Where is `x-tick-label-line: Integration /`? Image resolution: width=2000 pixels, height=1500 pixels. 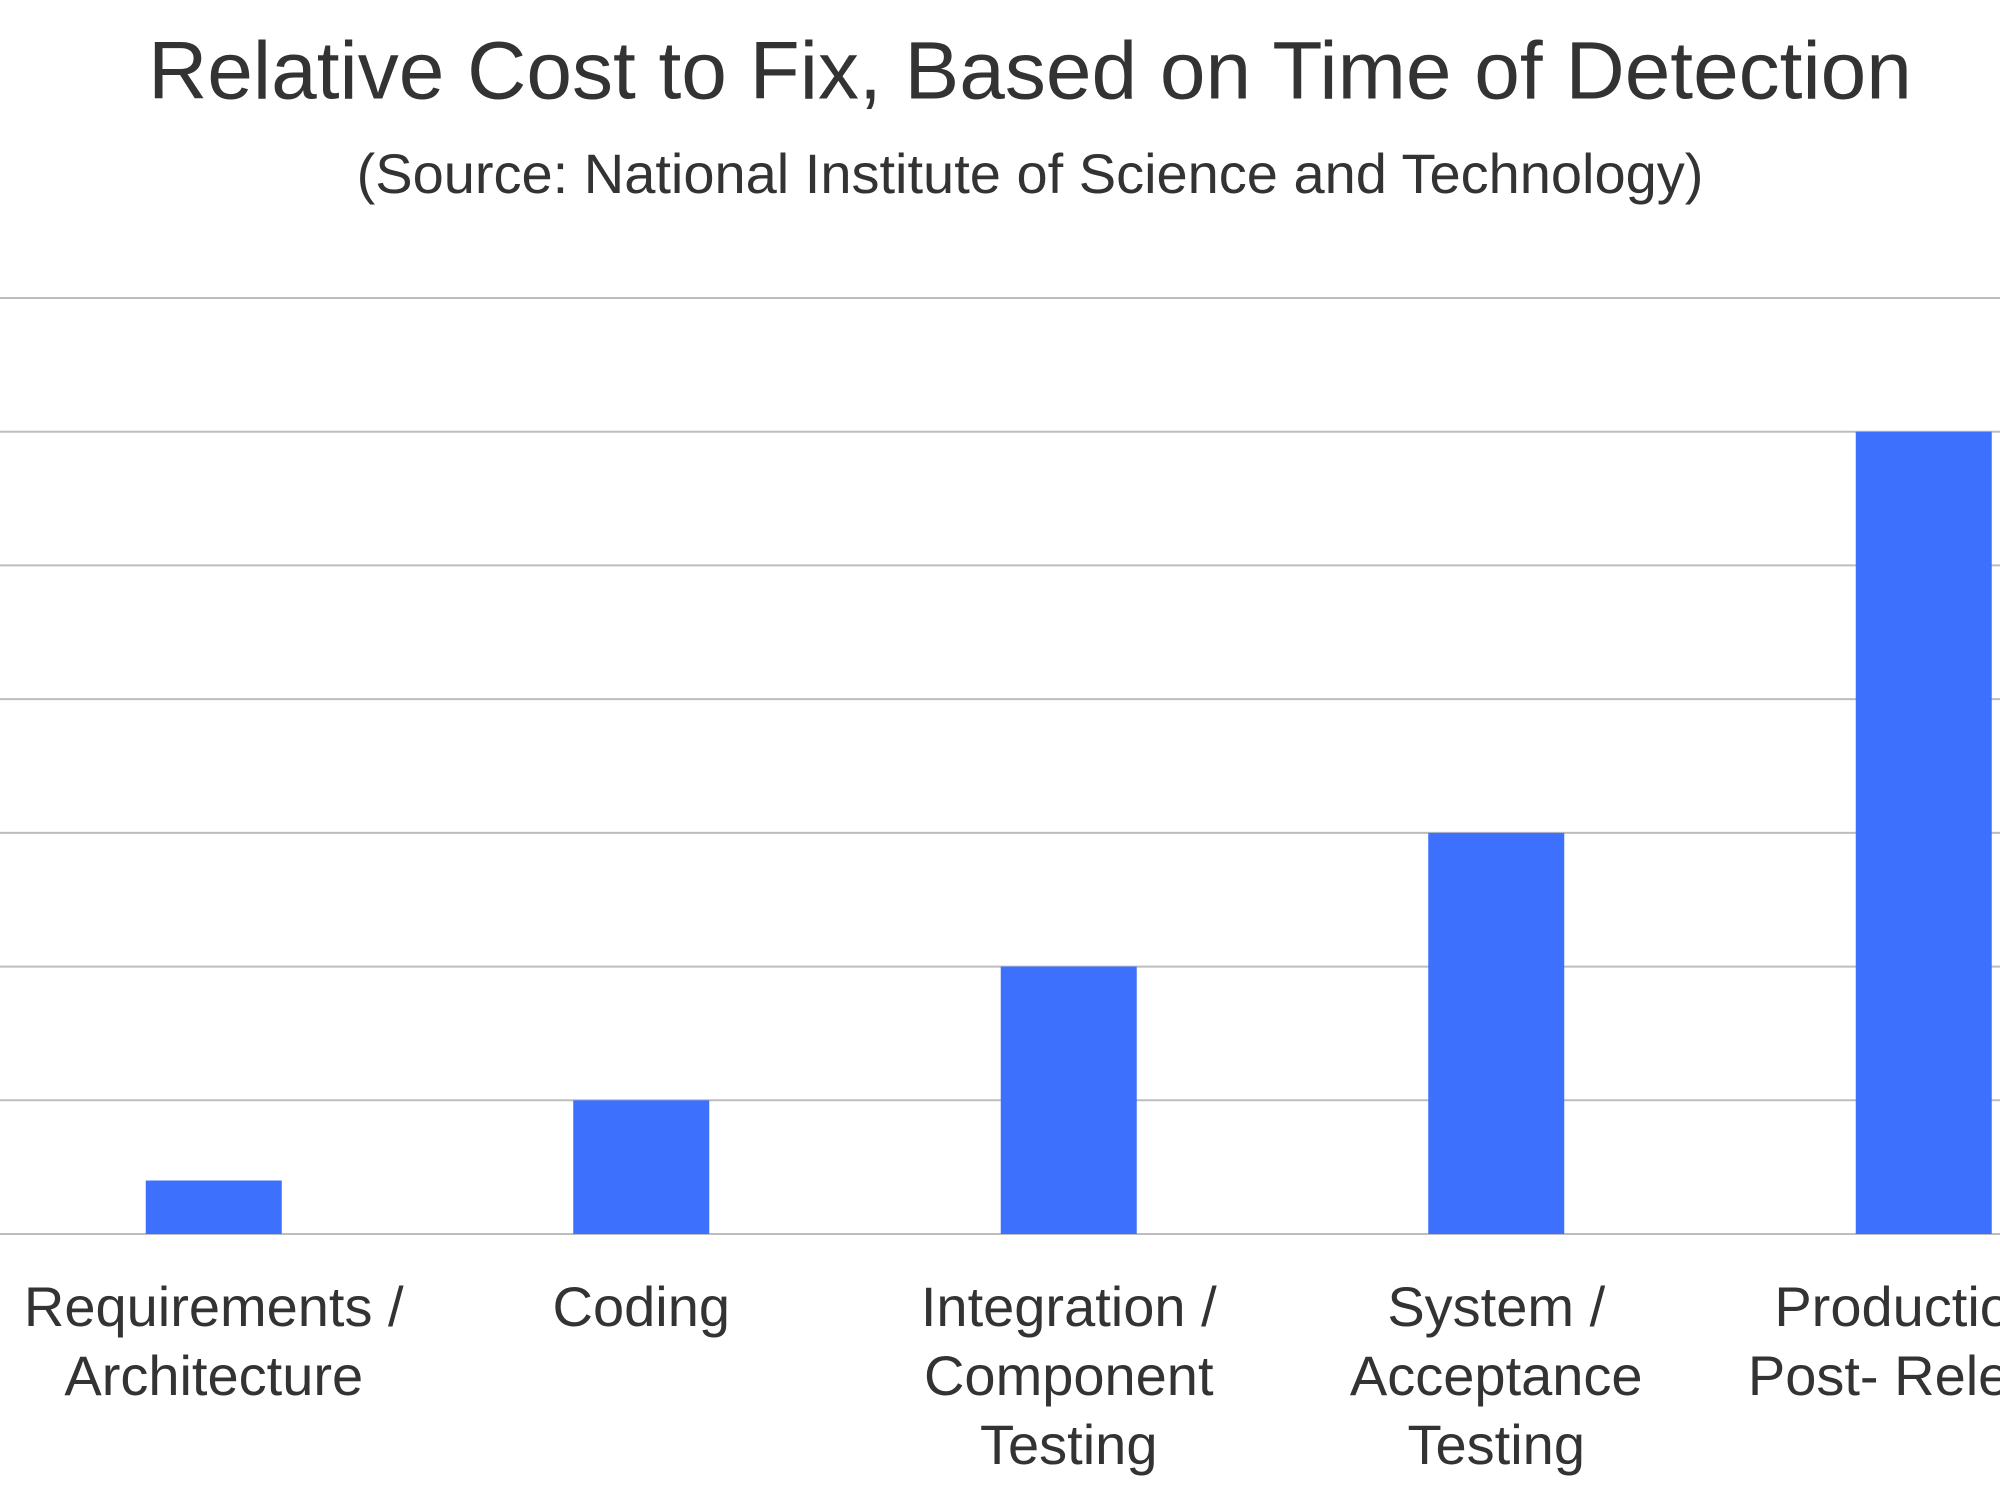 x-tick-label-line: Integration / is located at coordinates (1069, 1306).